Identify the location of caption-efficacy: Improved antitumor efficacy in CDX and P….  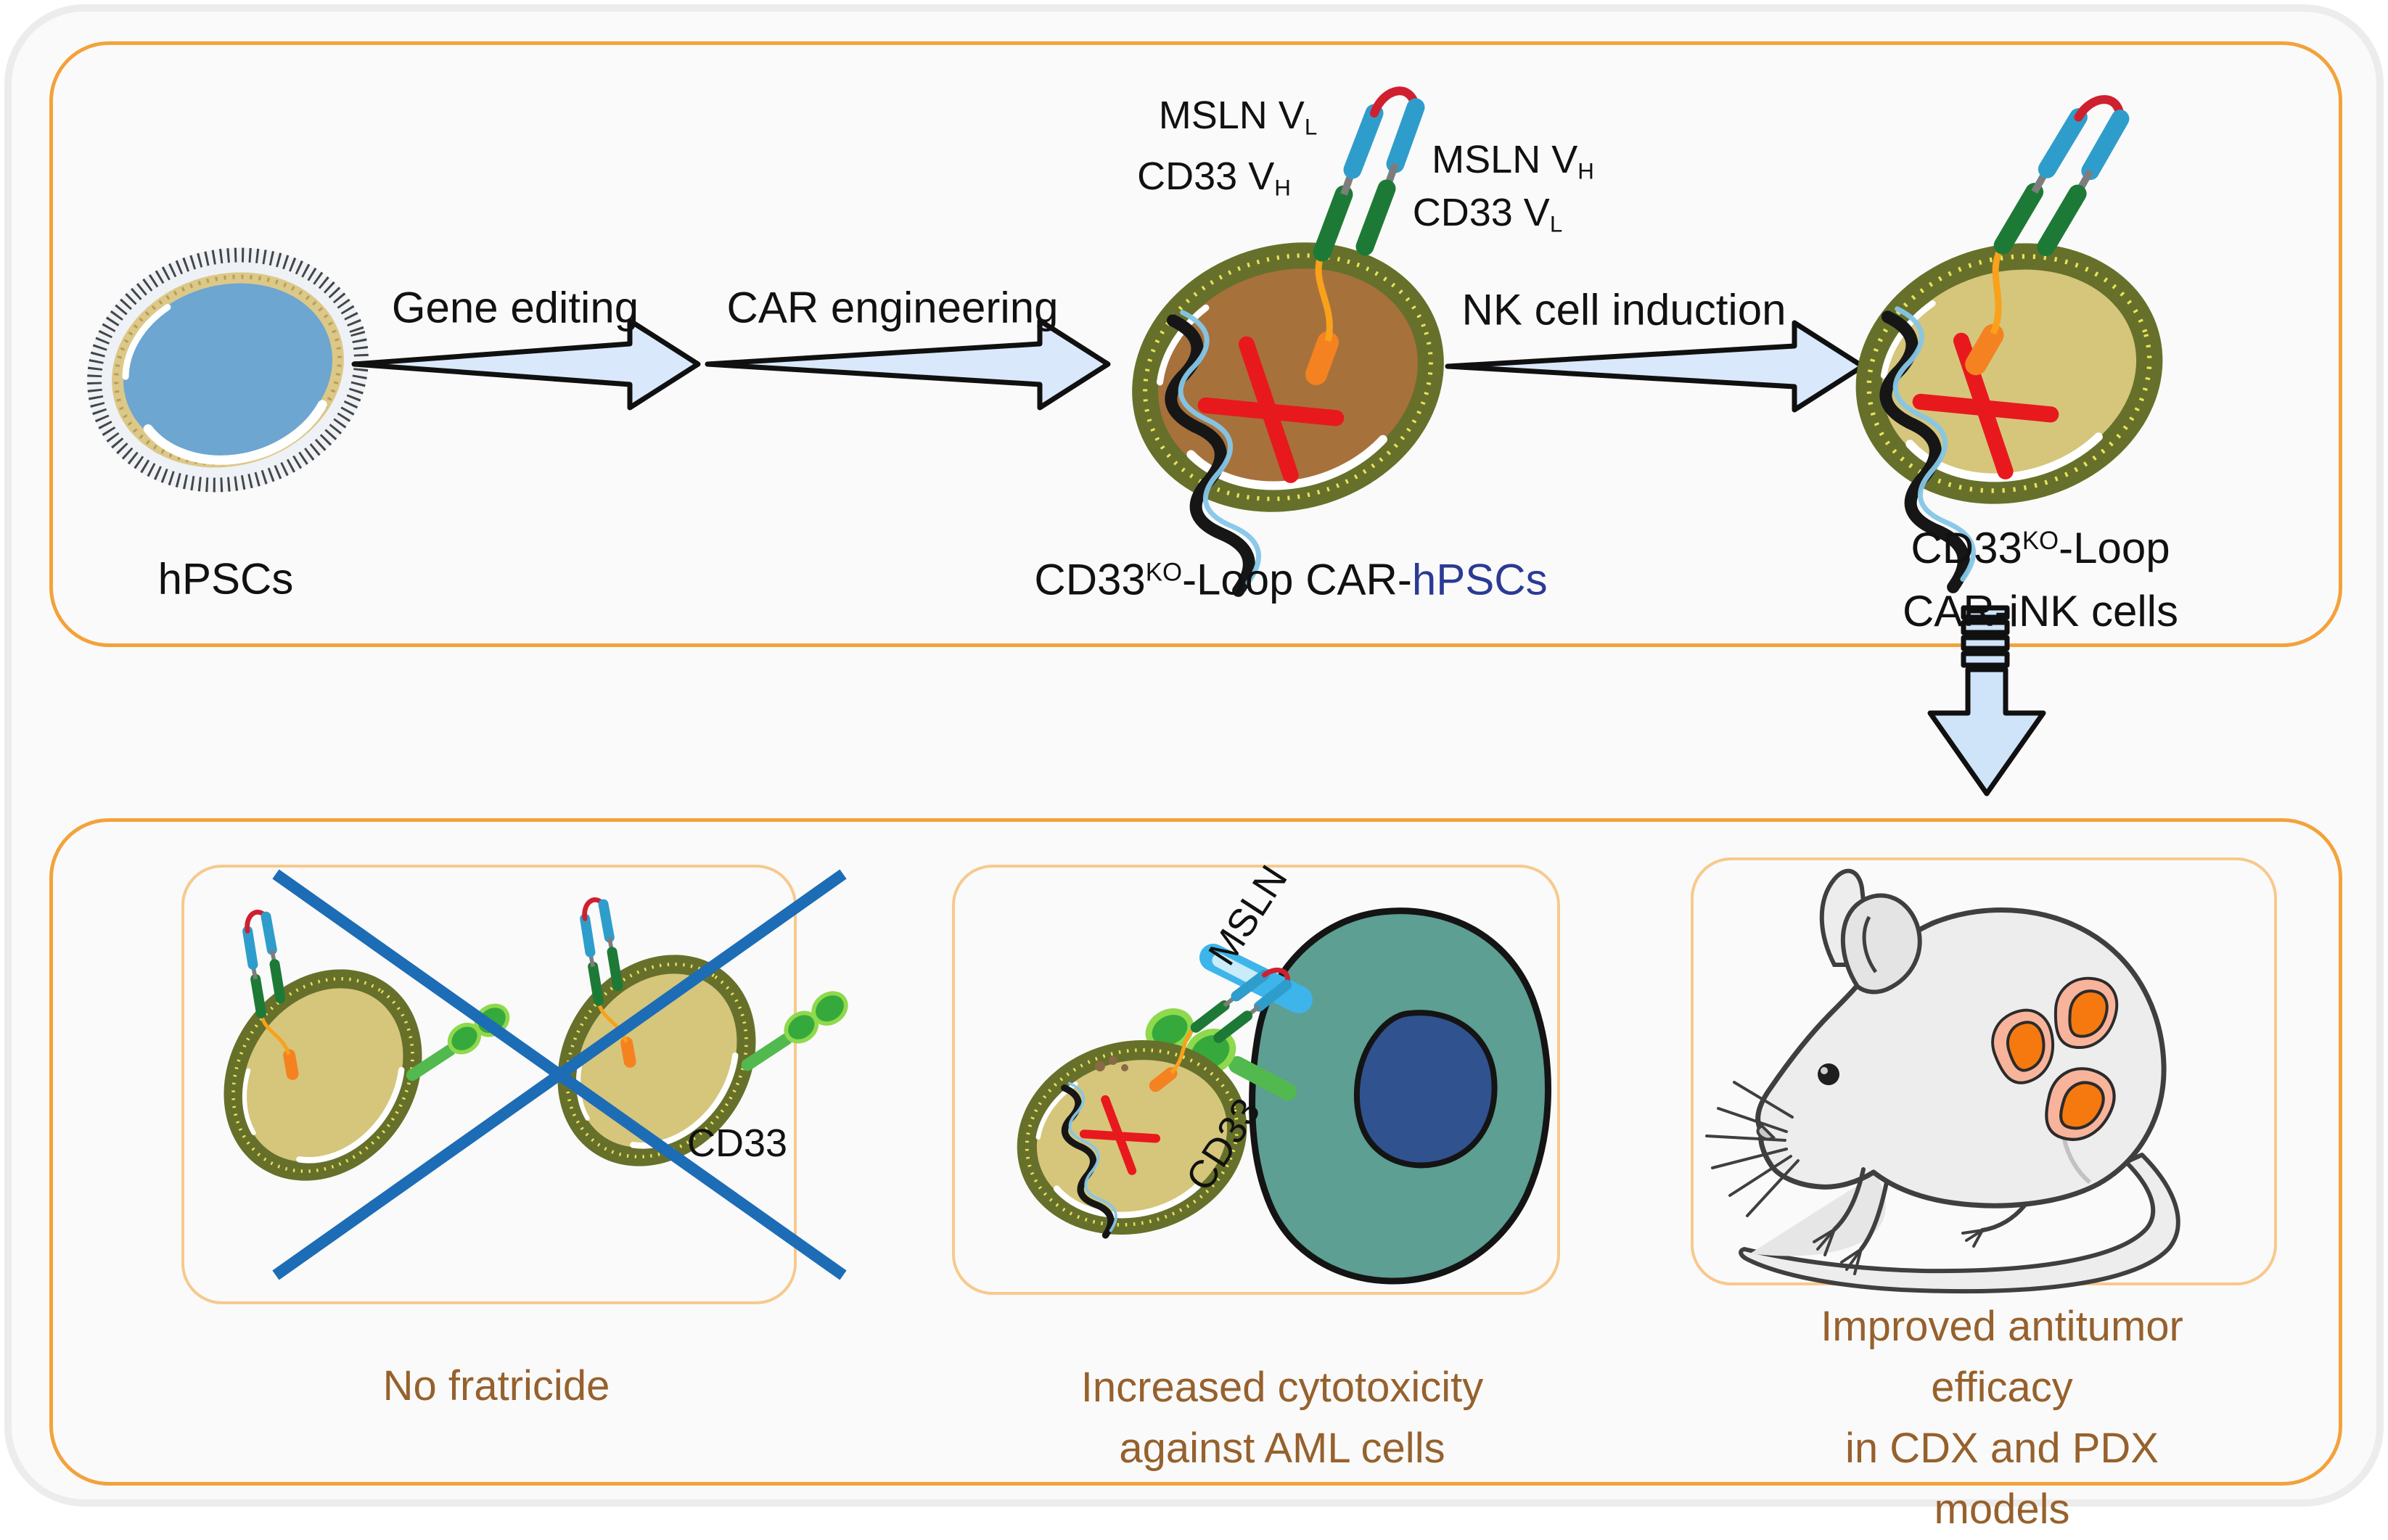
(2002, 1417).